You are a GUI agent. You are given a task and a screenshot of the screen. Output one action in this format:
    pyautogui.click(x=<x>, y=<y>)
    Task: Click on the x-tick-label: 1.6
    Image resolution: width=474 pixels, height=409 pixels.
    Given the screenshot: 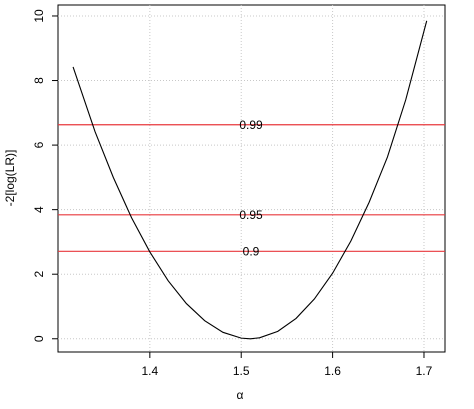 What is the action you would take?
    pyautogui.click(x=332, y=371)
    